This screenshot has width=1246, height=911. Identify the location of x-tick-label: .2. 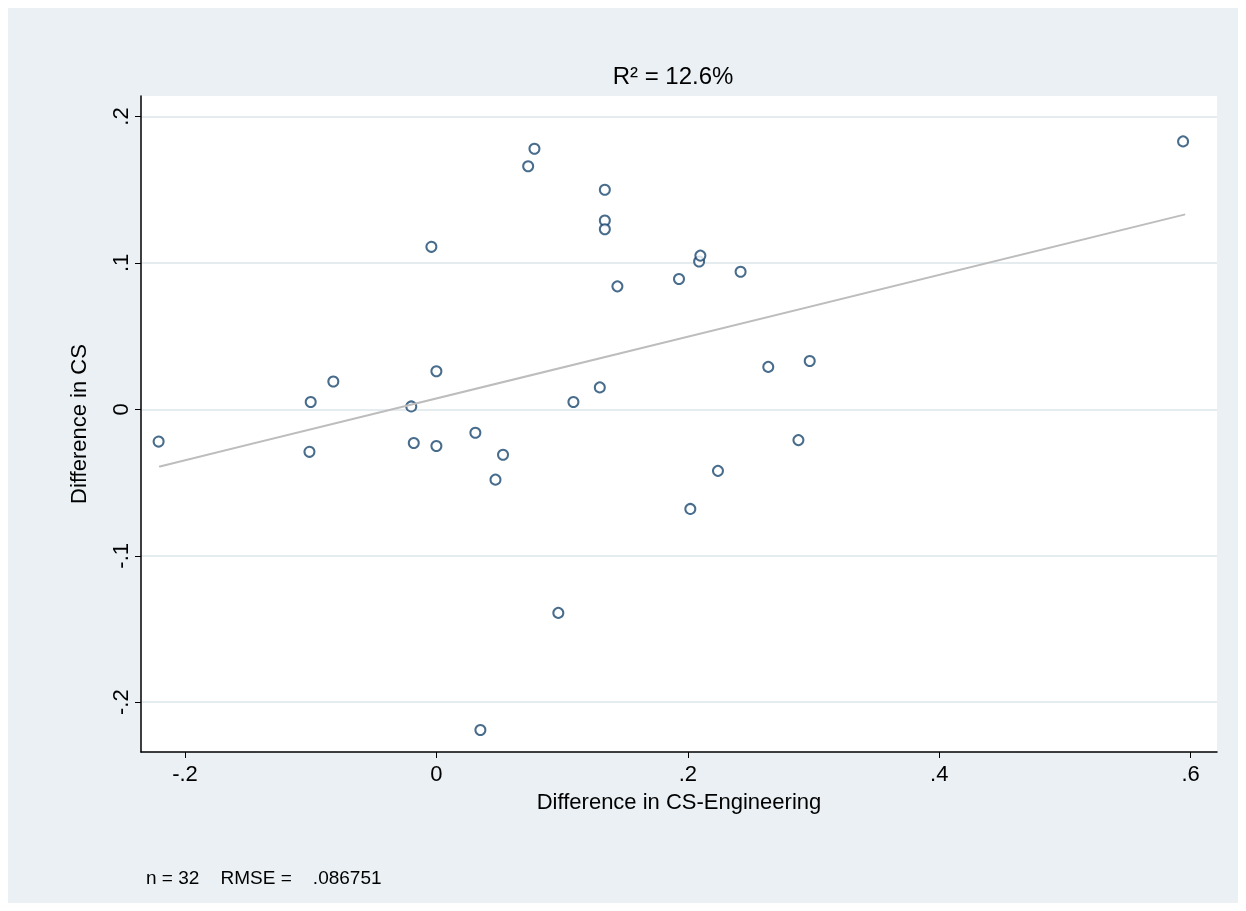
(687, 773).